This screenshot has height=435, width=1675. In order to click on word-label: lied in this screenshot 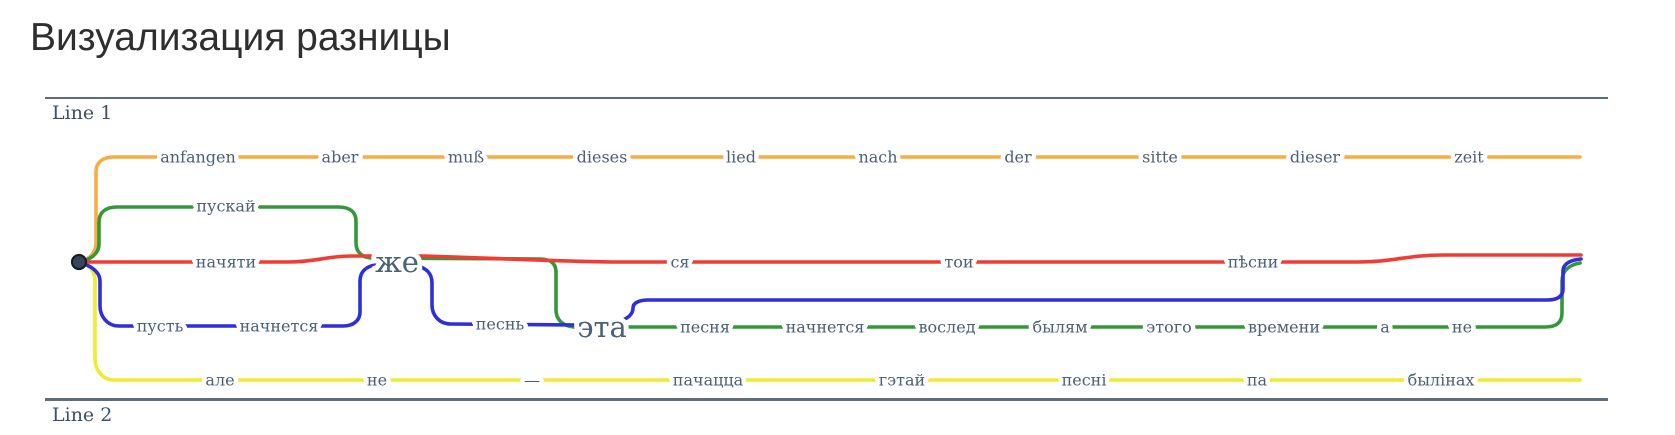, I will do `click(741, 157)`.